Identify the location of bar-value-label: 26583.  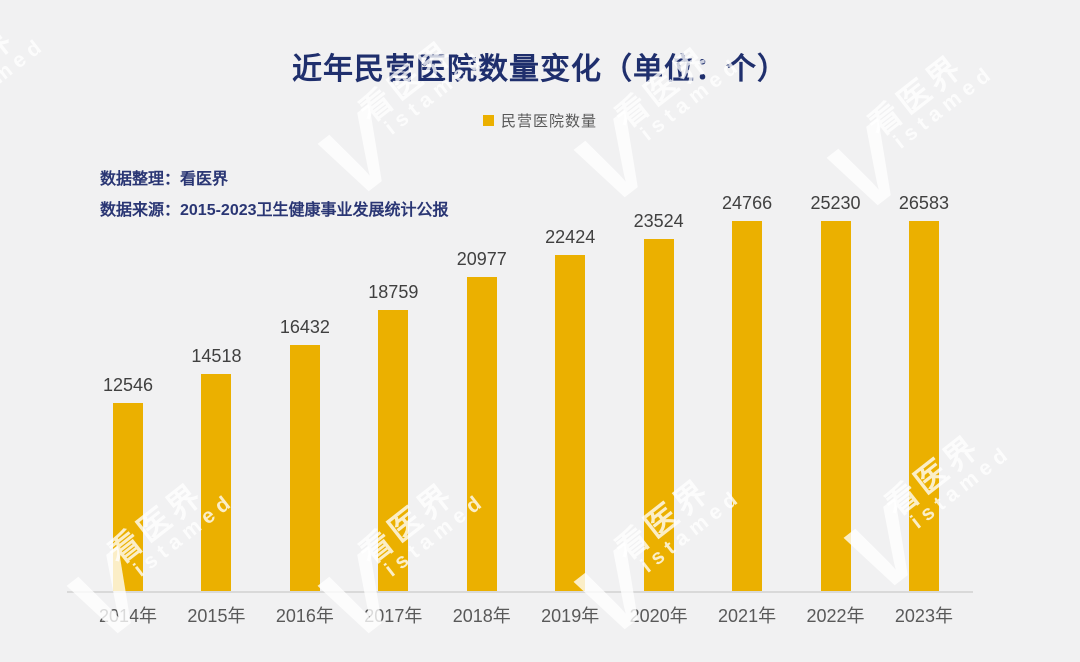
(923, 203).